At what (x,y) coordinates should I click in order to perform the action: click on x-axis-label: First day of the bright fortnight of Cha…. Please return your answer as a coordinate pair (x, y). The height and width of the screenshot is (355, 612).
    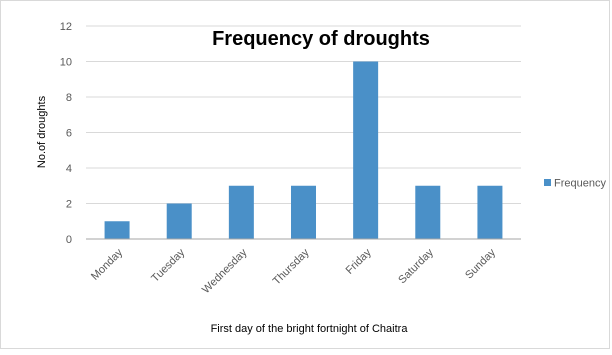
    Looking at the image, I should click on (310, 329).